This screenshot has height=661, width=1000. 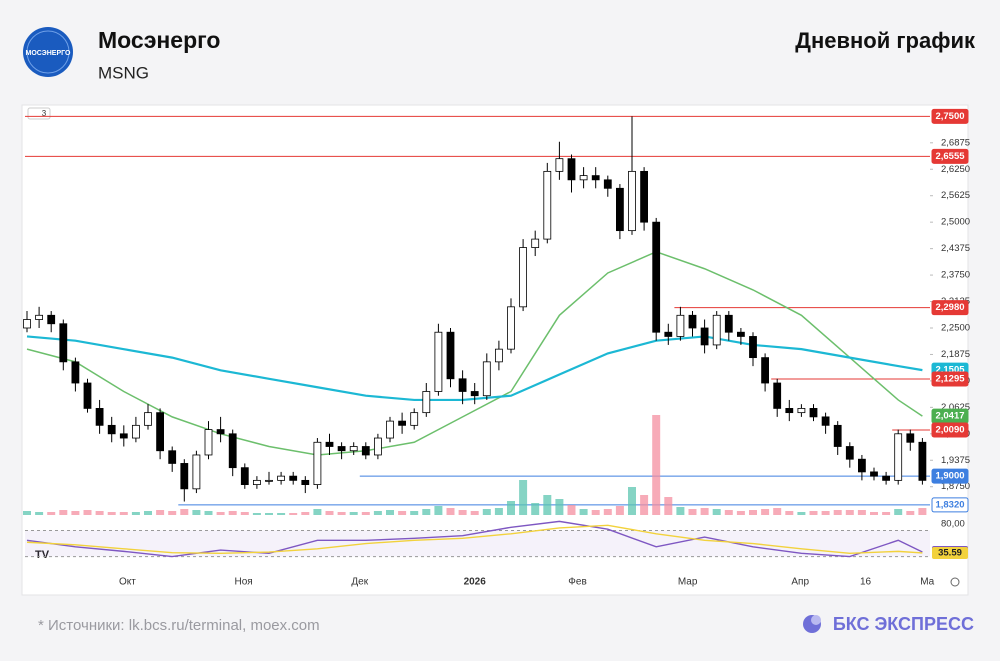 I want to click on collapse-label: 3, so click(x=44, y=113).